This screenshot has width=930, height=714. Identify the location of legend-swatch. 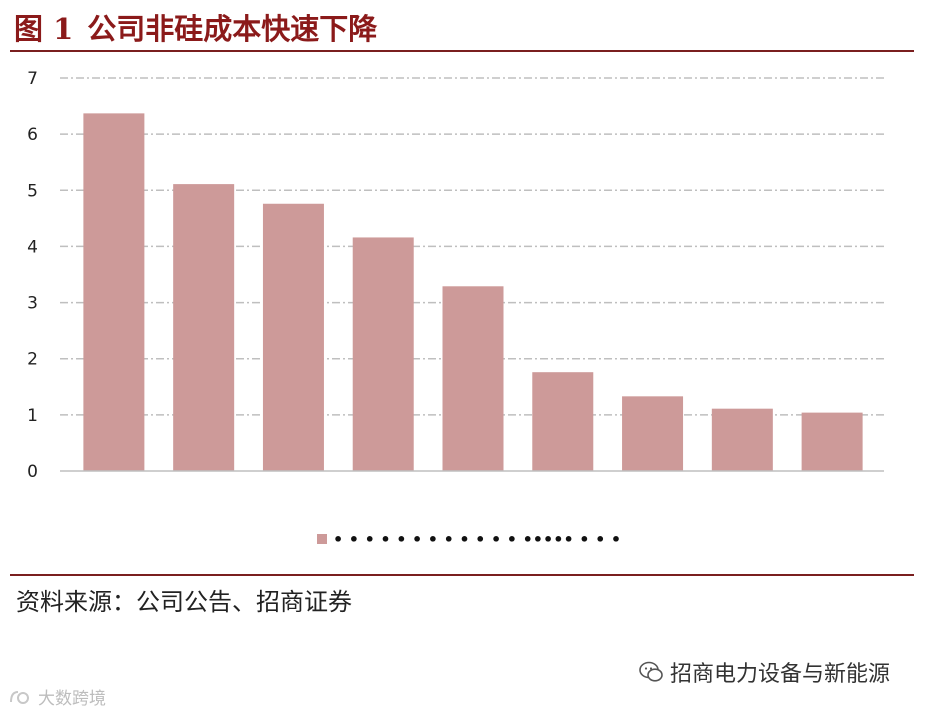
(322, 539).